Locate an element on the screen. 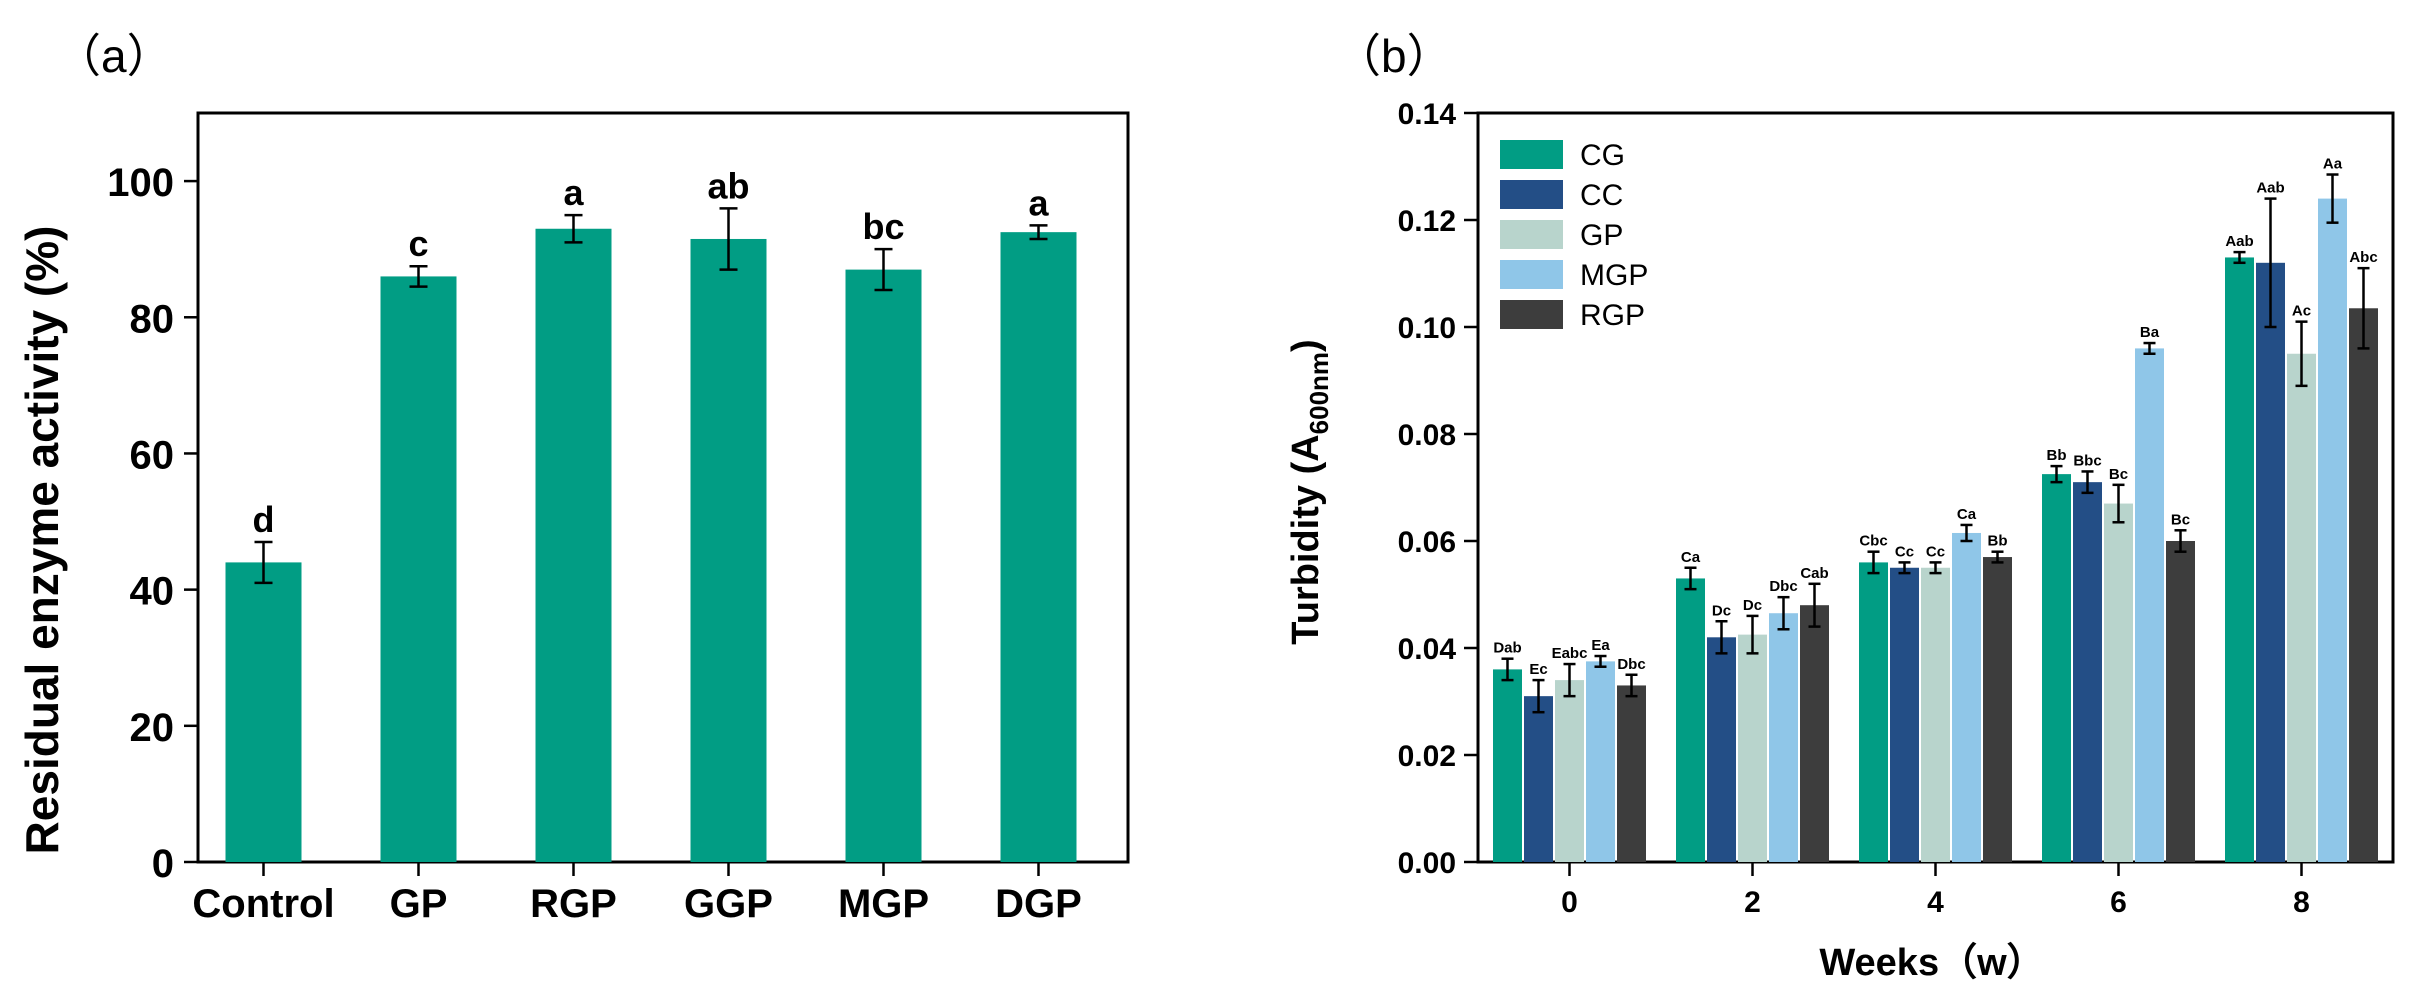  panel-a-x-tick-label: GP is located at coordinates (419, 904).